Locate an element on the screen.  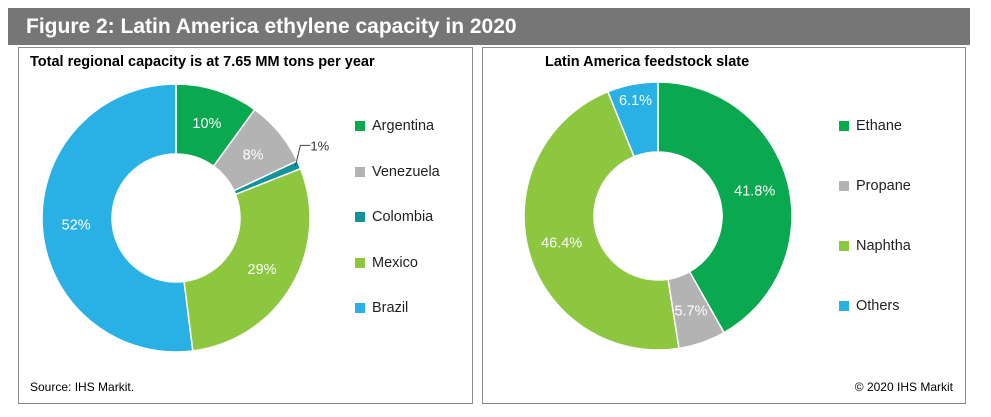
legend-label: Argentina is located at coordinates (403, 126).